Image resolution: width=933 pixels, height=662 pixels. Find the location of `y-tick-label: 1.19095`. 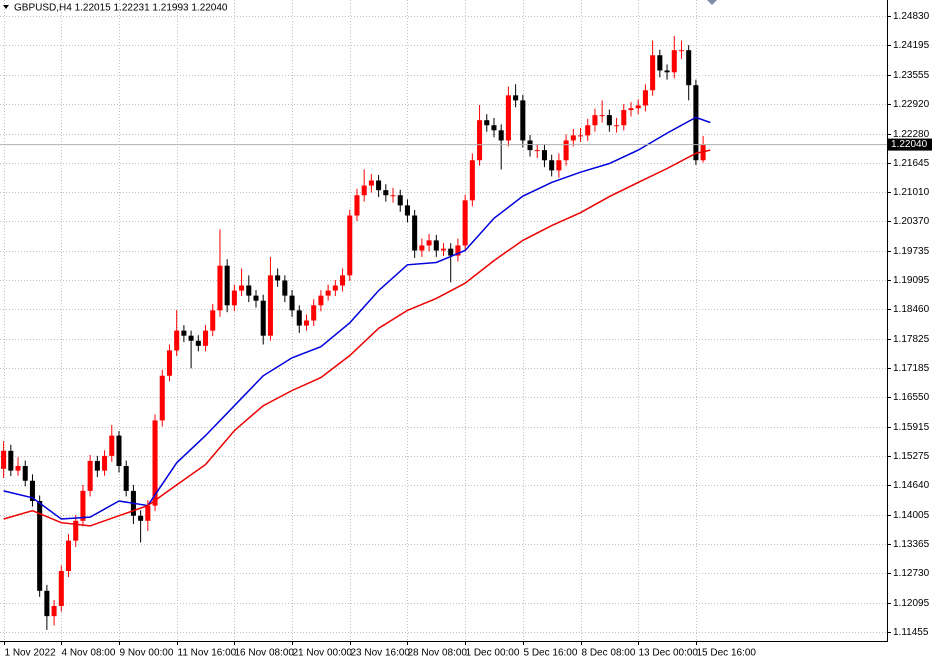

y-tick-label: 1.19095 is located at coordinates (911, 280).